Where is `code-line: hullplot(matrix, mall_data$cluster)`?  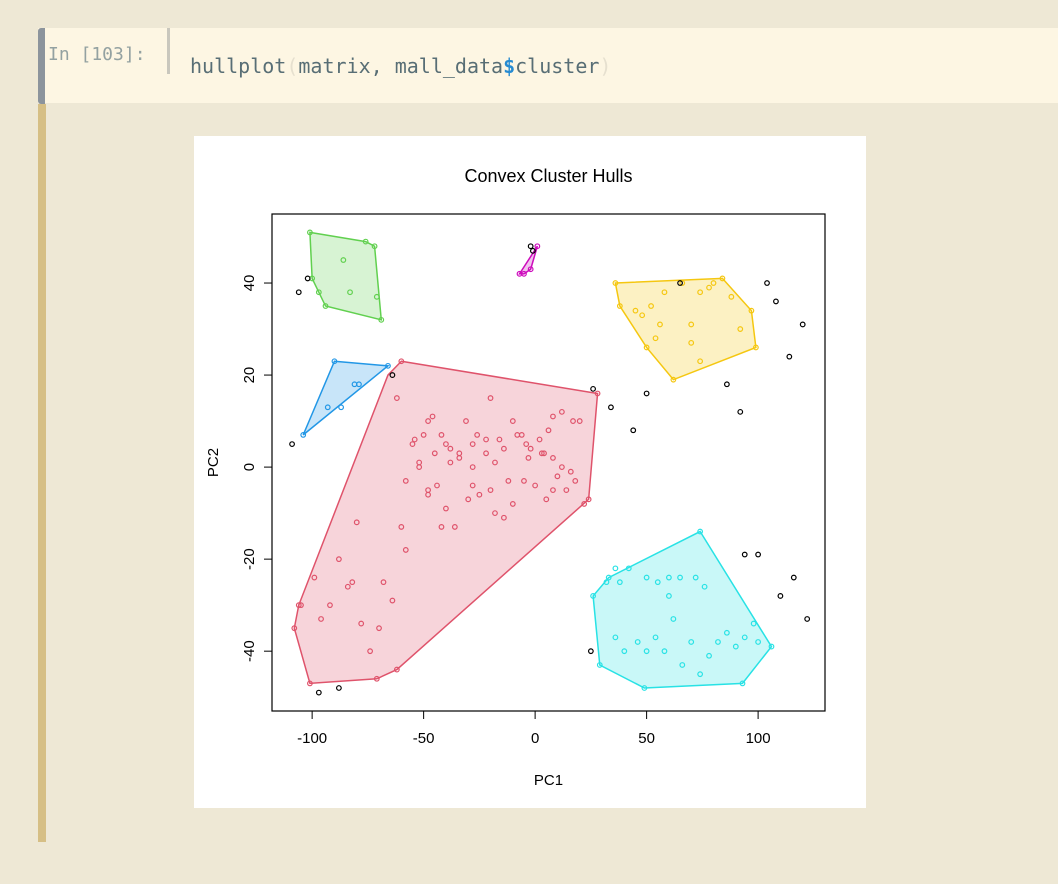
code-line: hullplot(matrix, mall_data$cluster) is located at coordinates (400, 66).